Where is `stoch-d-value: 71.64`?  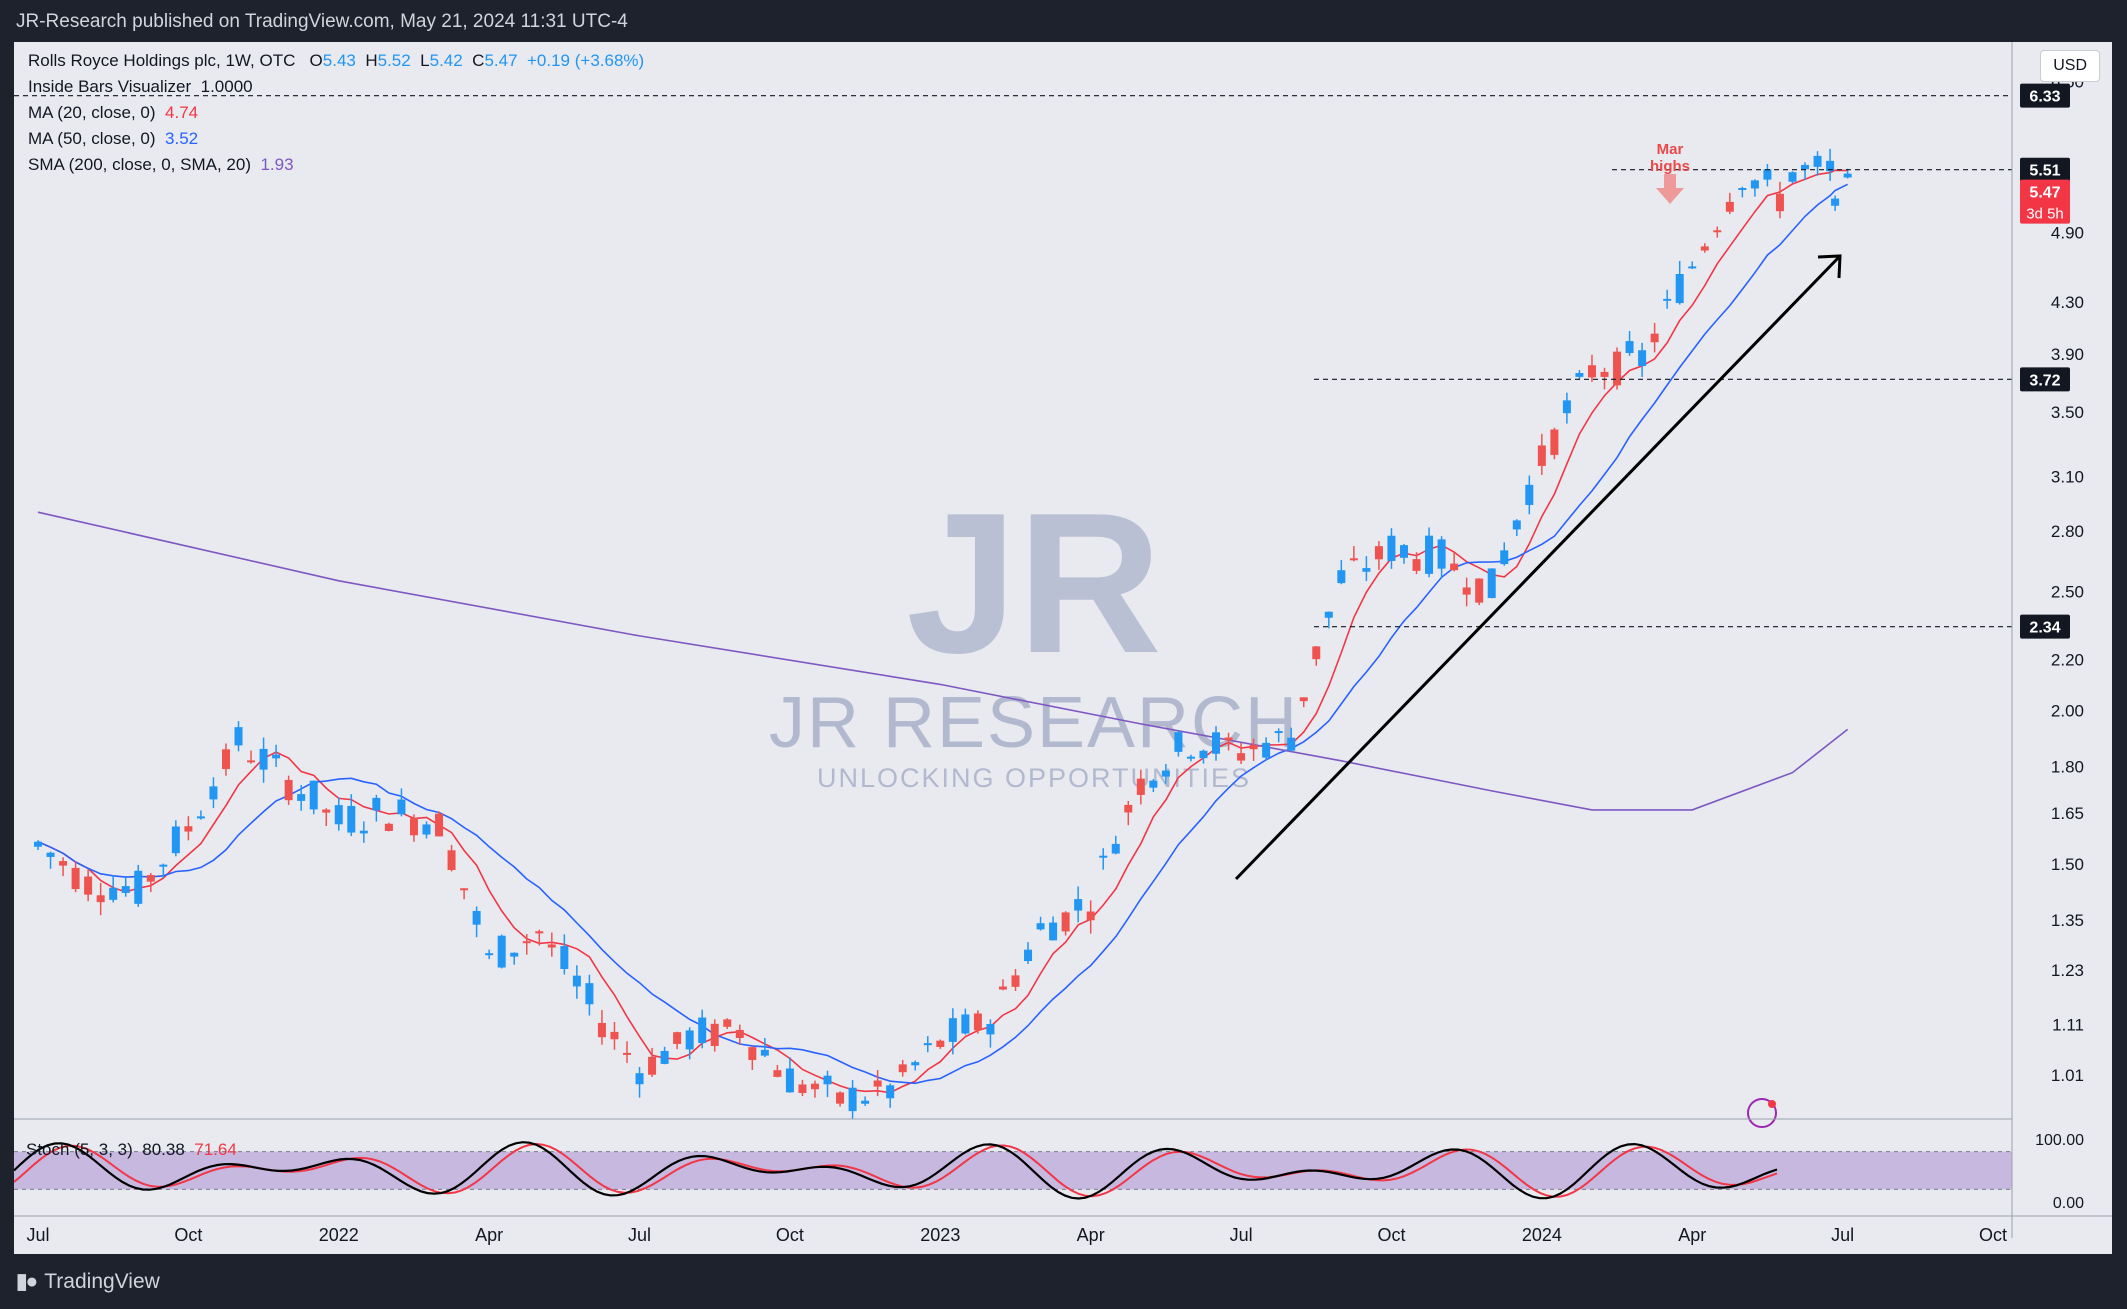
stoch-d-value: 71.64 is located at coordinates (215, 1149).